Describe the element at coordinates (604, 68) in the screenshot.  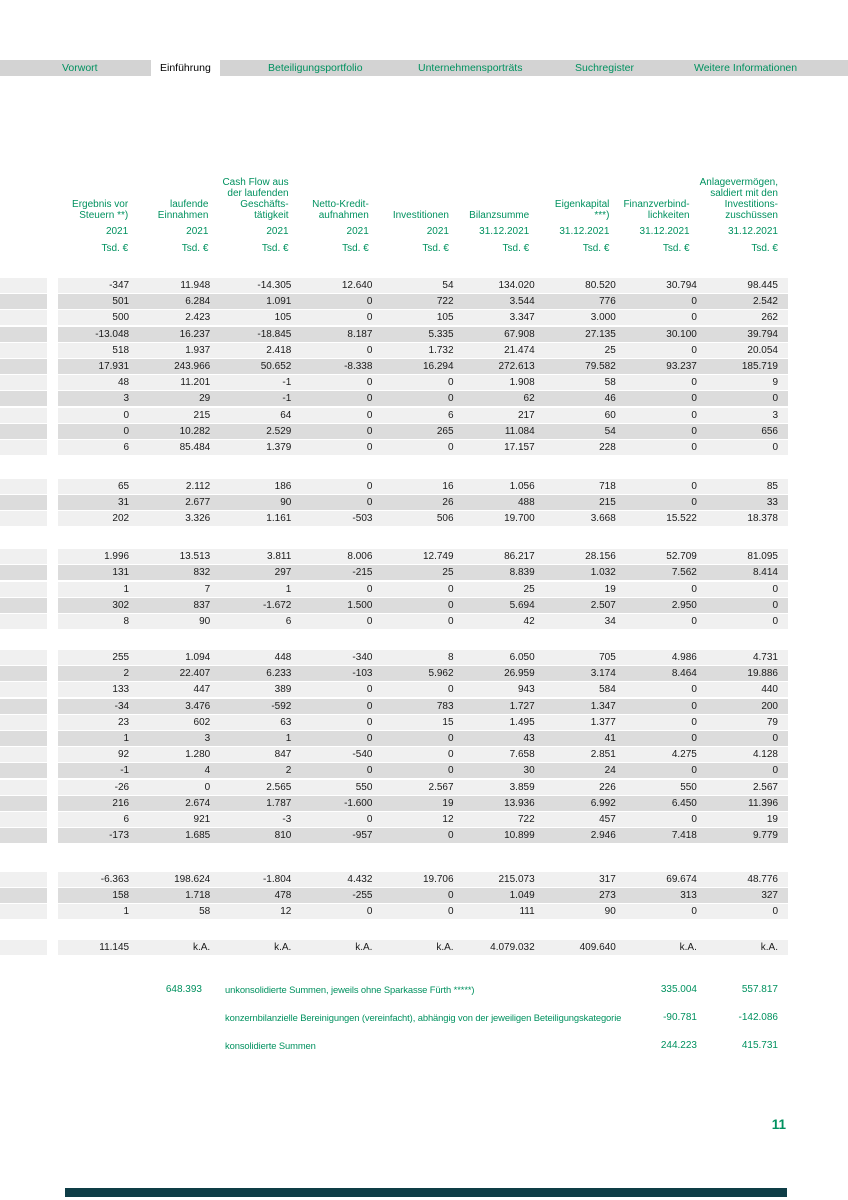
I see `nav-item-suchregister: Suchregister` at that location.